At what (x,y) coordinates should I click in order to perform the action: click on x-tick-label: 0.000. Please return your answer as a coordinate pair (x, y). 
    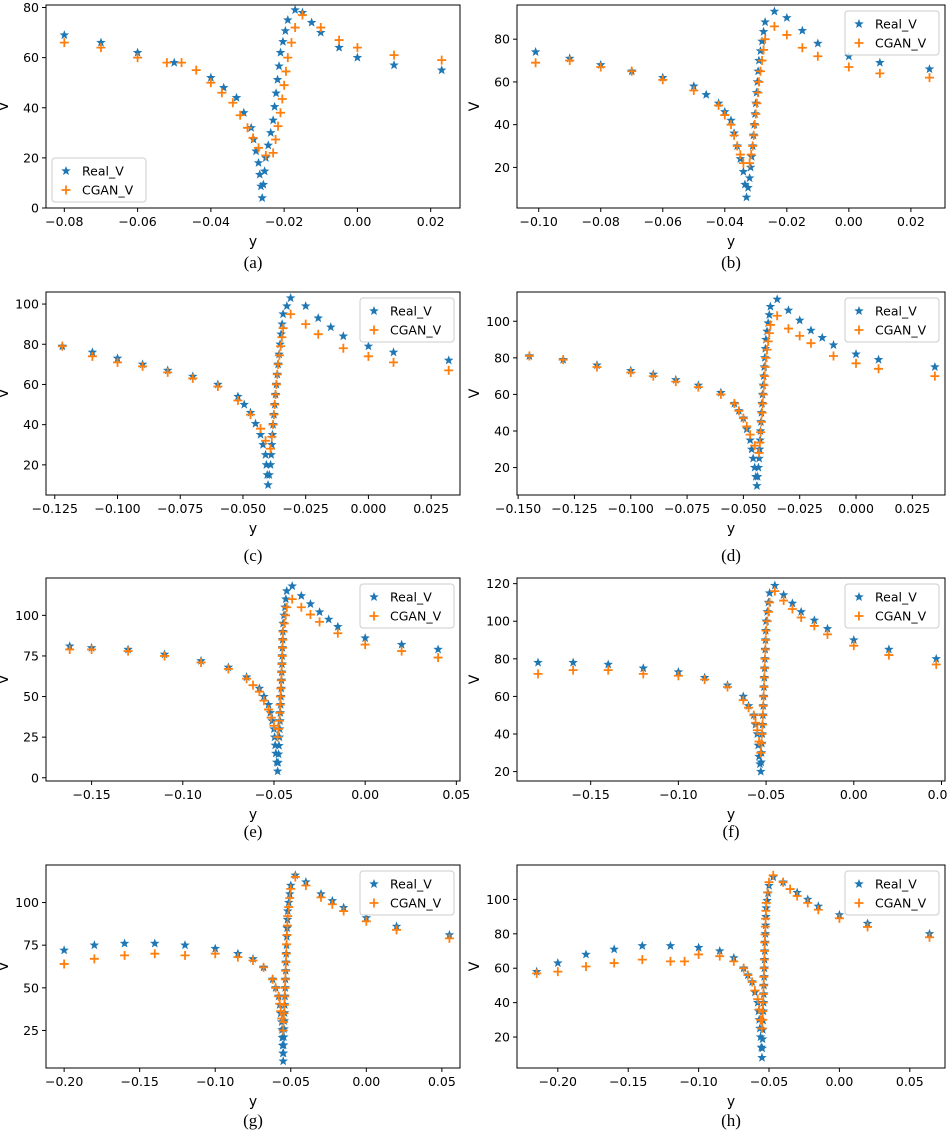
    Looking at the image, I should click on (369, 508).